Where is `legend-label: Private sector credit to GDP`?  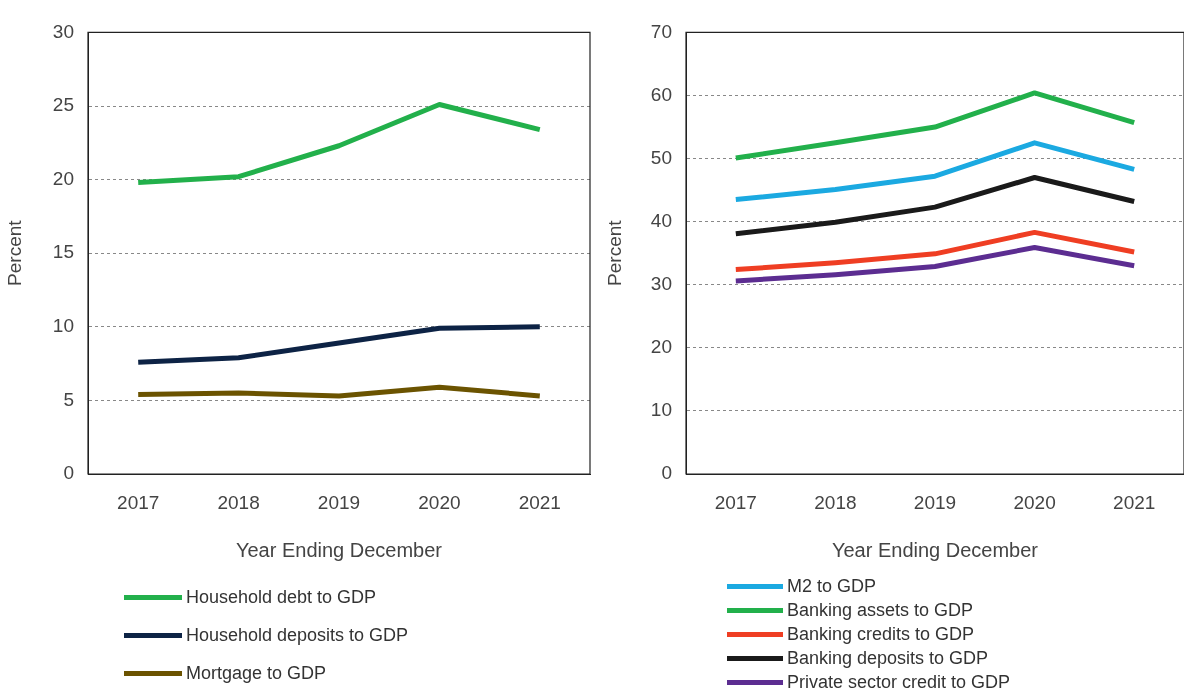 legend-label: Private sector credit to GDP is located at coordinates (899, 680).